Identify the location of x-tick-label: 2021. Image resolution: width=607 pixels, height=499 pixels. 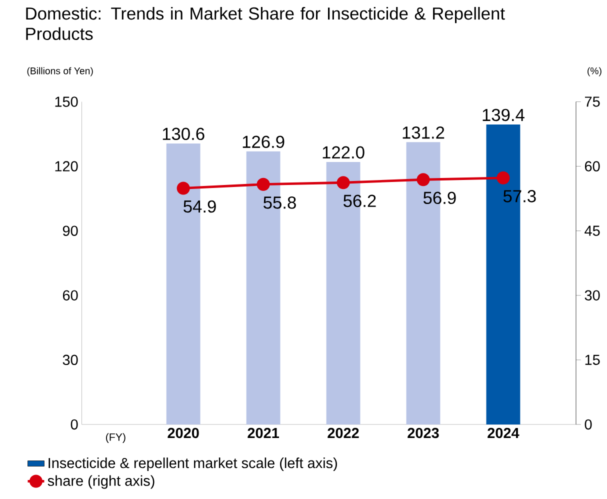
(263, 433).